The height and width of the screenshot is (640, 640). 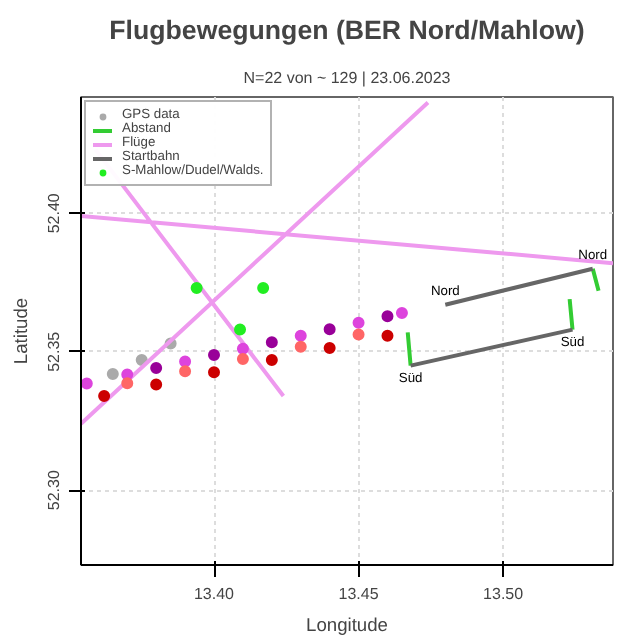 I want to click on chart-title: Flugbewegungen (BER Nord/Mahlow), so click(x=347, y=30).